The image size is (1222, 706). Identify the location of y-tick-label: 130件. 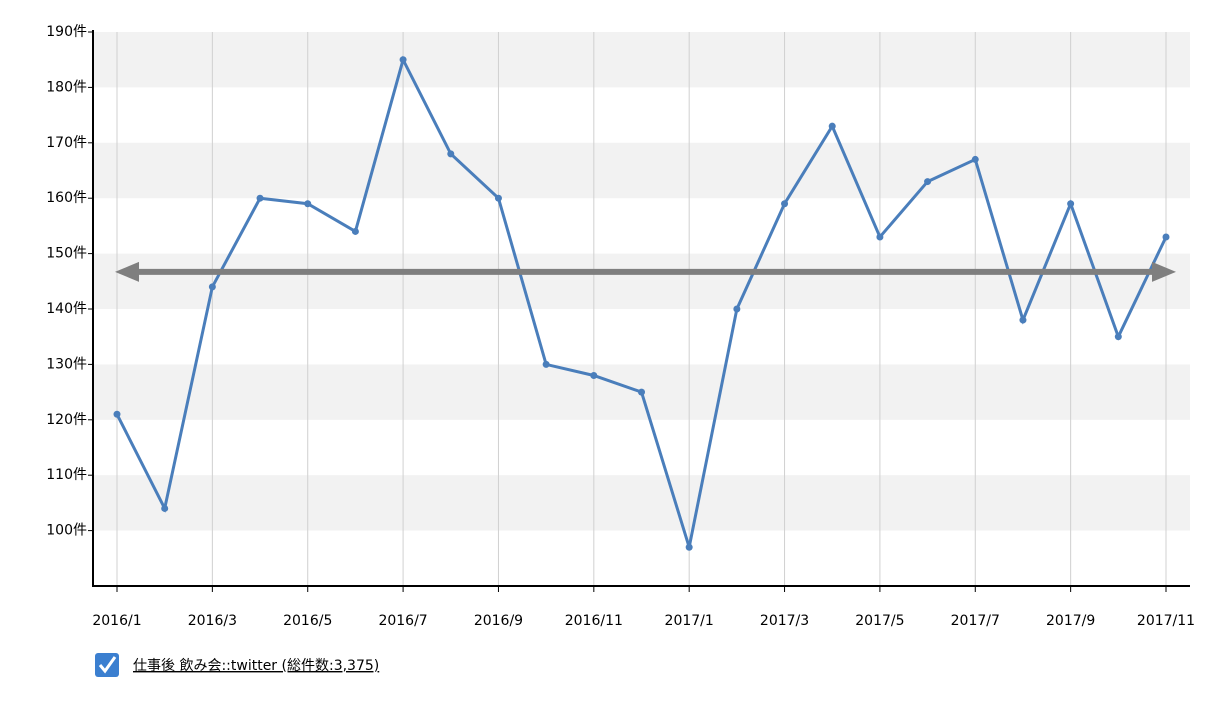
(66, 364).